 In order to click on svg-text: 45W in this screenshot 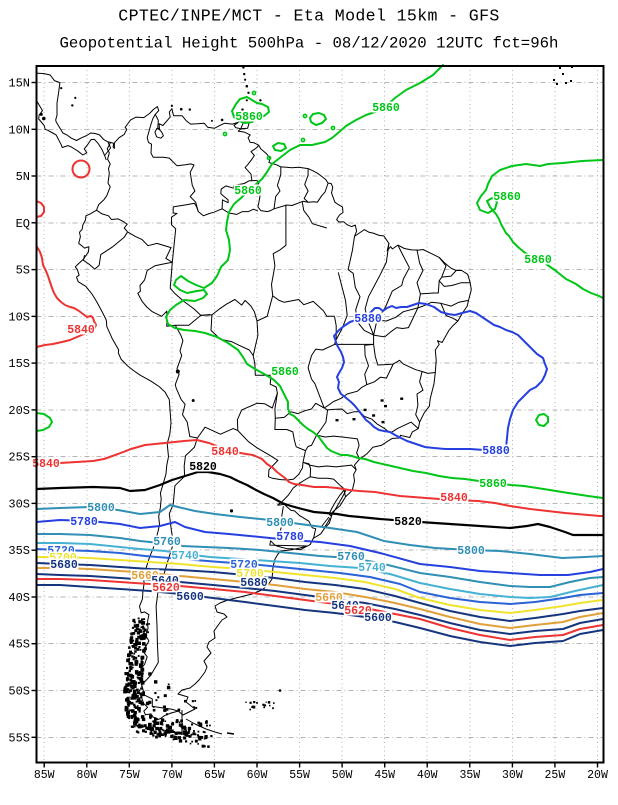, I will do `click(384, 775)`.